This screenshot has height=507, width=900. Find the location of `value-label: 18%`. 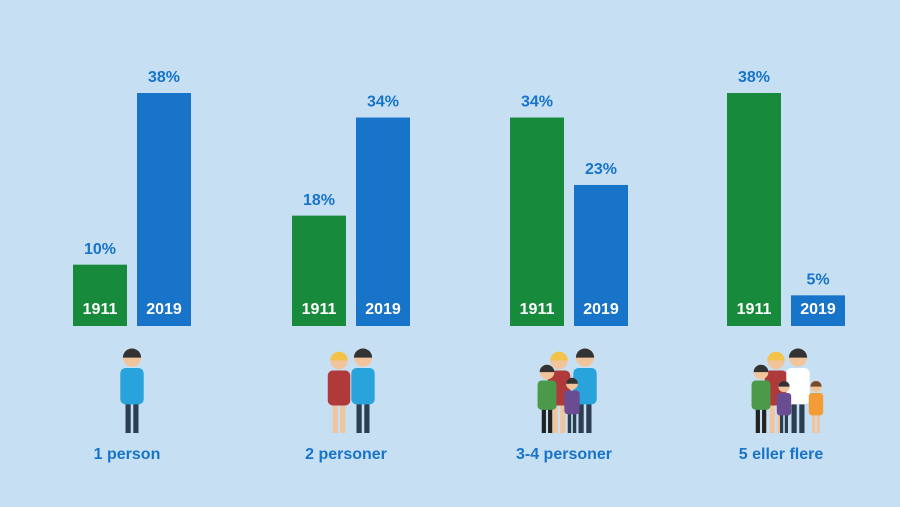

value-label: 18% is located at coordinates (319, 200).